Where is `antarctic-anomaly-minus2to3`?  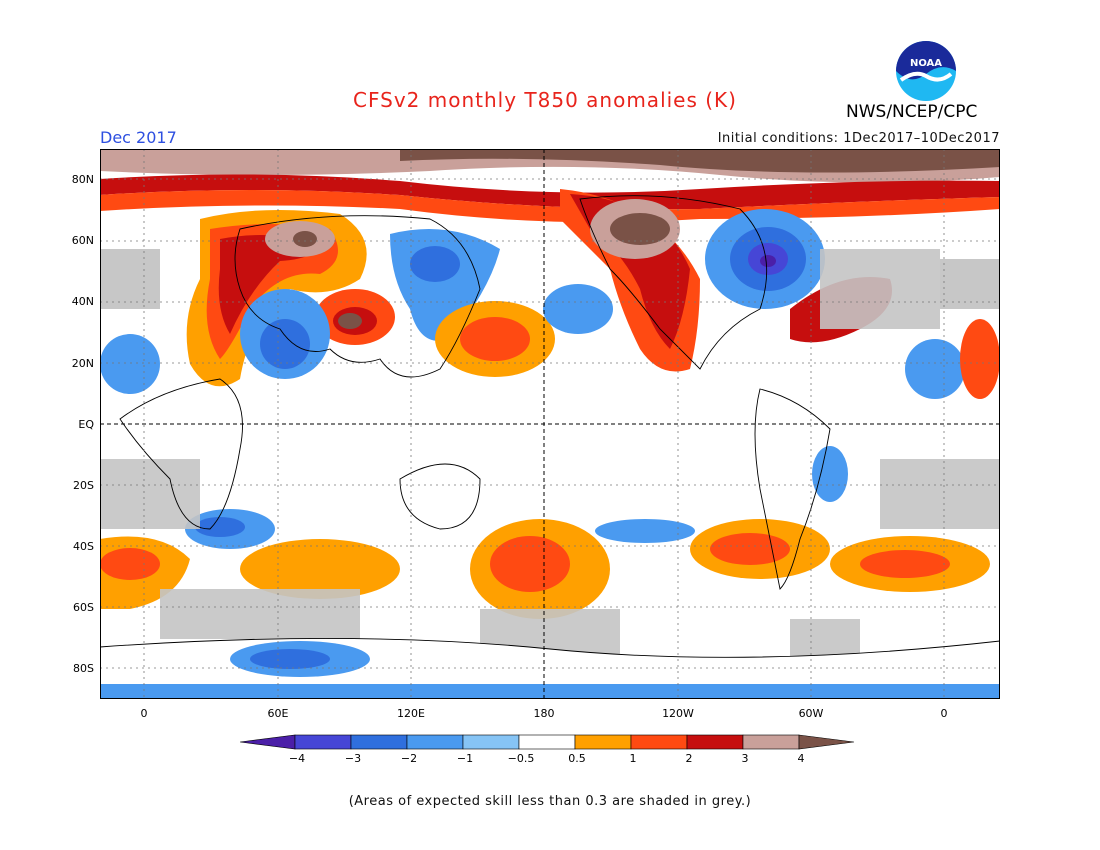
antarctic-anomaly-minus2to3 is located at coordinates (290, 659).